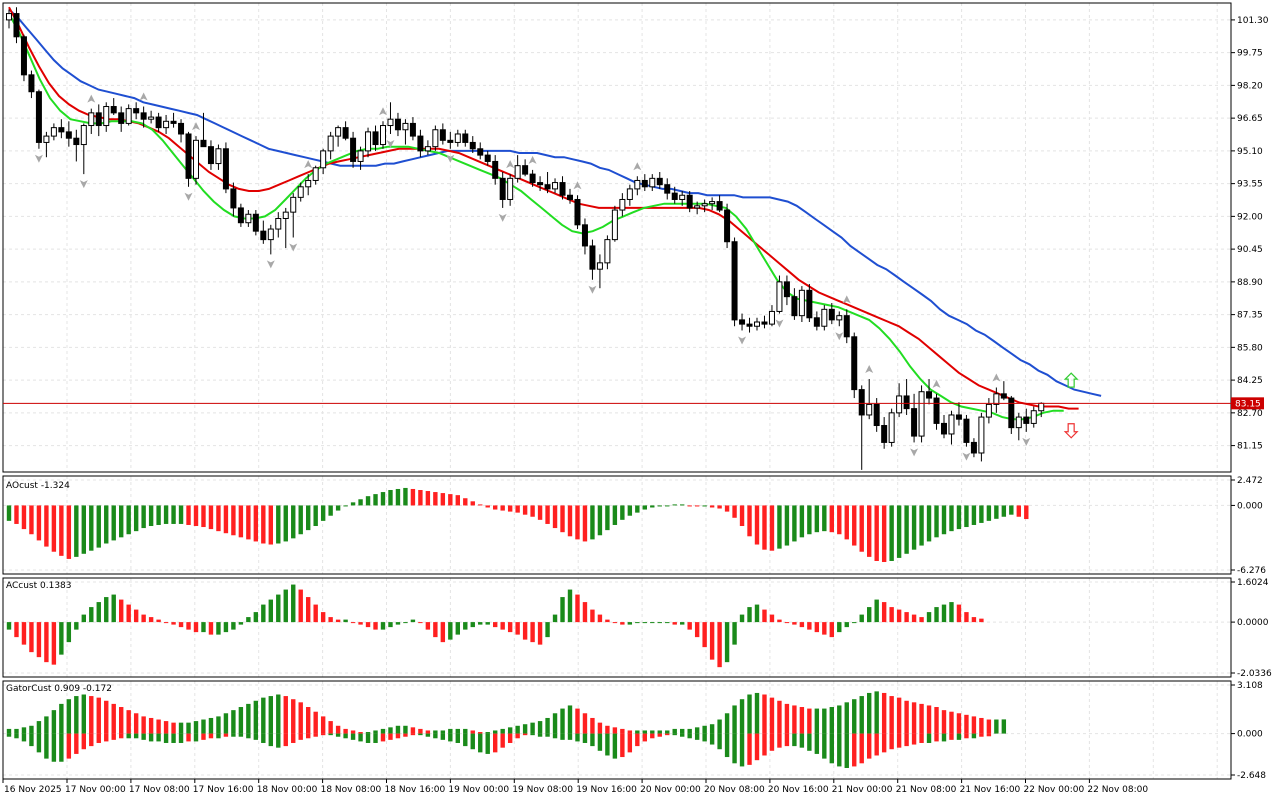 Image resolution: width=1280 pixels, height=800 pixels. Describe the element at coordinates (1250, 686) in the screenshot. I see `gator-tick-label: 3.108` at that location.